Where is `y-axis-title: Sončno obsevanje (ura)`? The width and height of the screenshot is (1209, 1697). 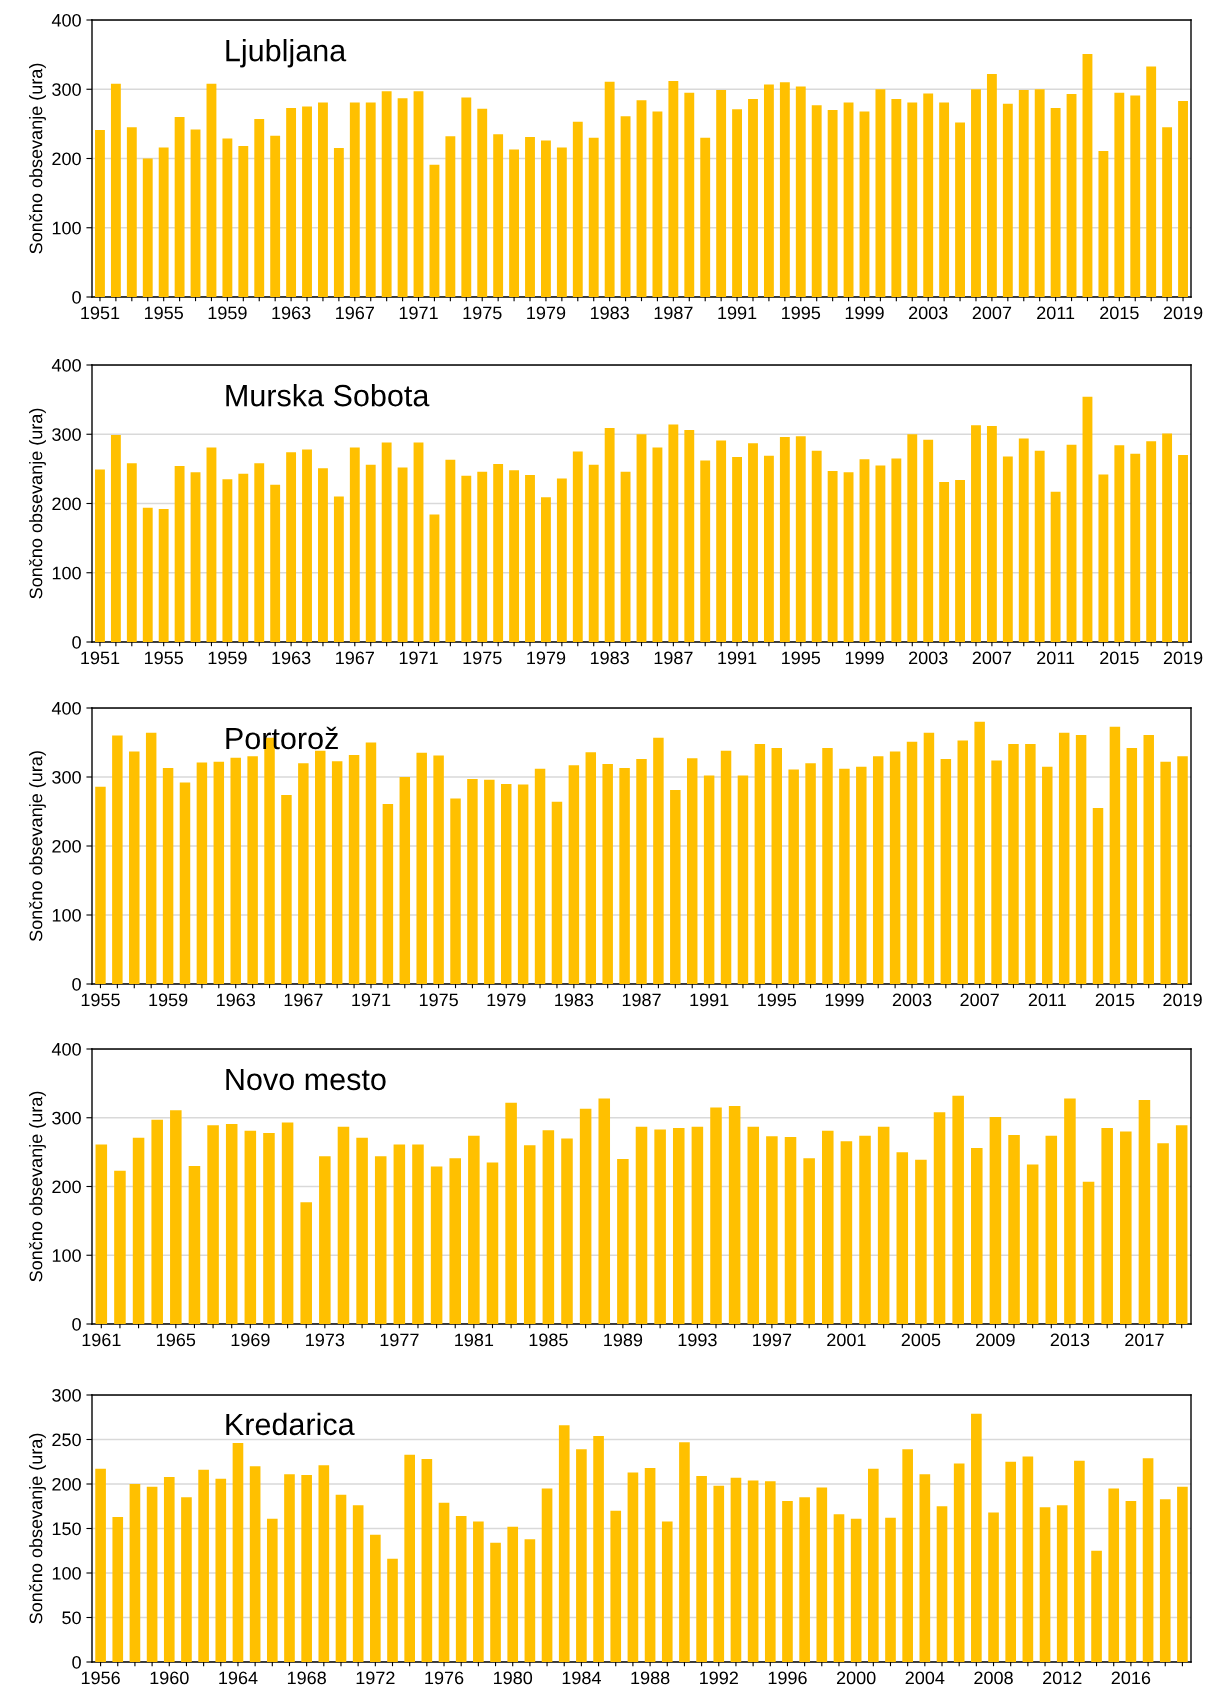 y-axis-title: Sončno obsevanje (ura) is located at coordinates (37, 158).